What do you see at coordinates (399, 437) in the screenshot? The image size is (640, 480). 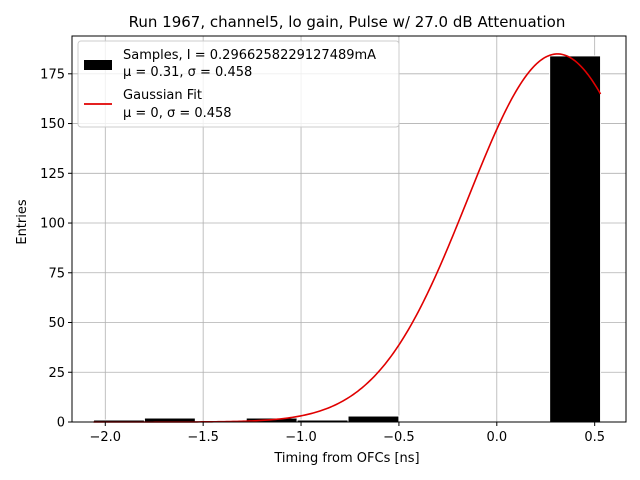 I see `x-tick-label: −0.5` at bounding box center [399, 437].